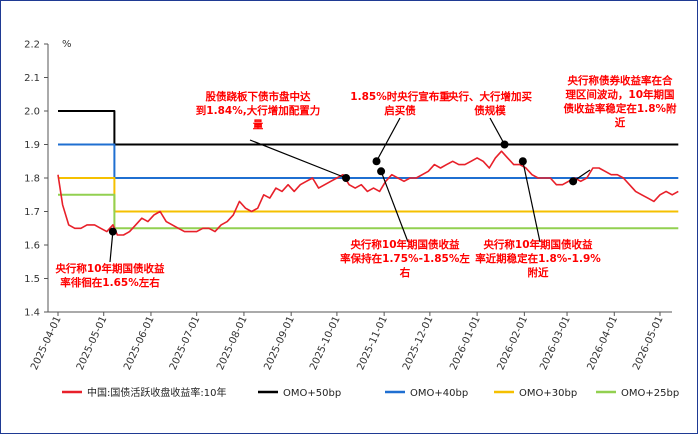  Describe the element at coordinates (490, 110) in the screenshot. I see `annotation-text: 债规模` at that location.